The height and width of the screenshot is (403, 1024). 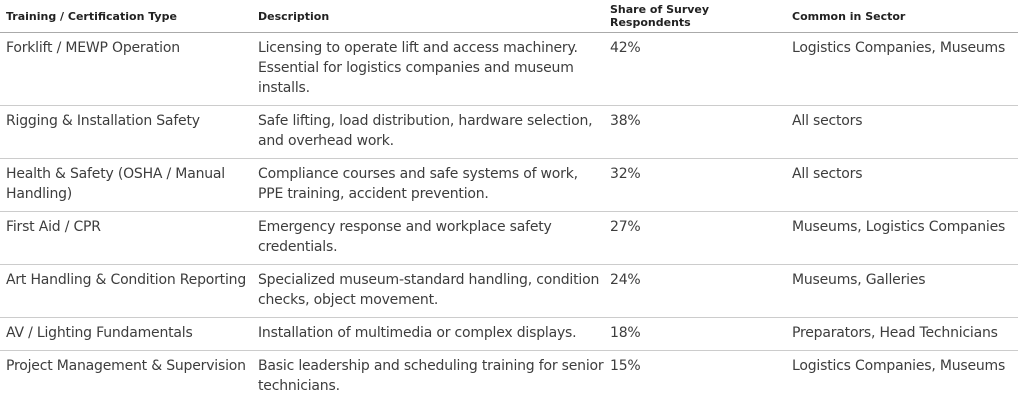 I want to click on training-type: Forklift / MEWP Operation, so click(x=126, y=69).